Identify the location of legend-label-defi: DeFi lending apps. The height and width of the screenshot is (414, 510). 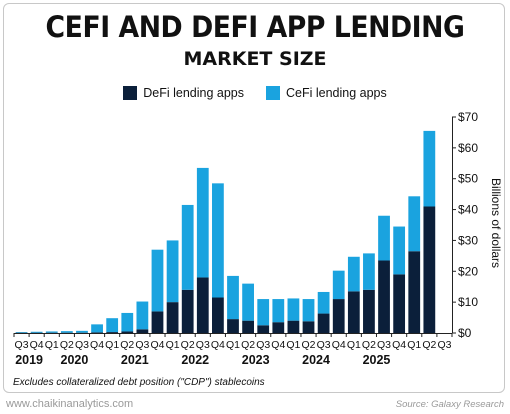
(193, 93).